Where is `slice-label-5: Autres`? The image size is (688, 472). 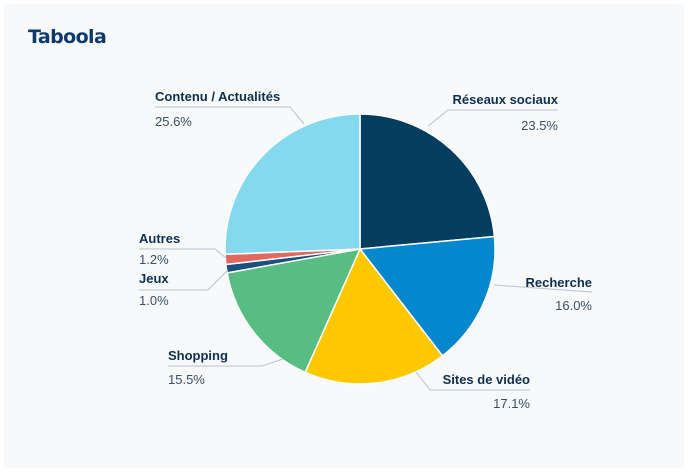 slice-label-5: Autres is located at coordinates (159, 238).